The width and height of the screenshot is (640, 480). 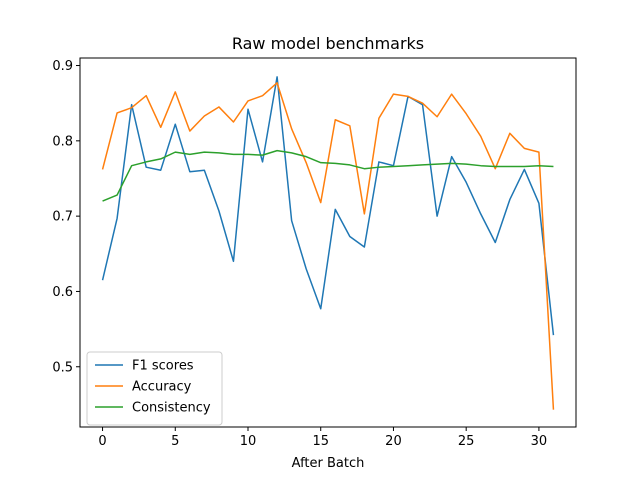 I want to click on x-tick-label: 10, so click(x=248, y=441).